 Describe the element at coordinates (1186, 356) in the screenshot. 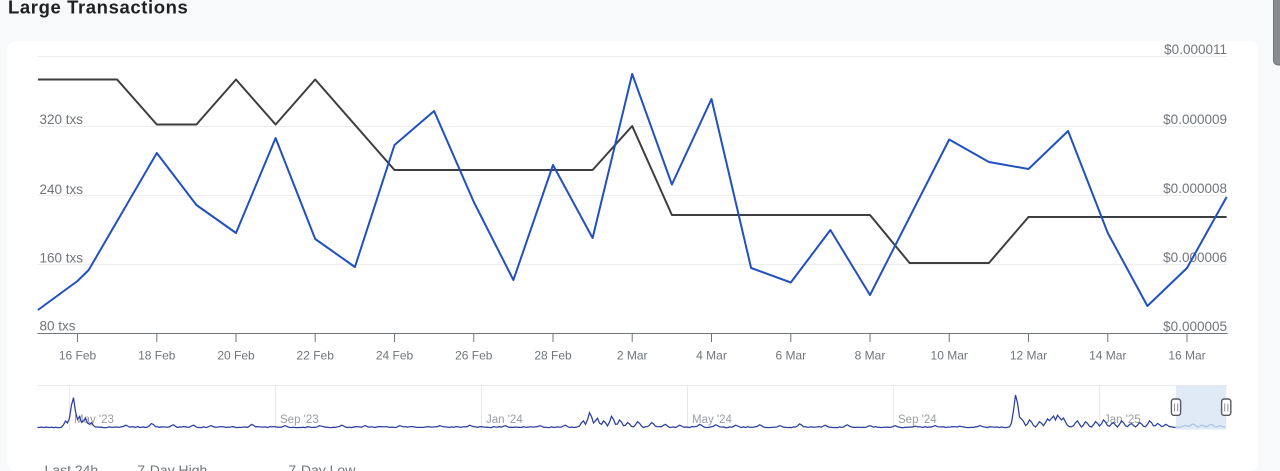

I see `svg-text: 16 Mar` at that location.